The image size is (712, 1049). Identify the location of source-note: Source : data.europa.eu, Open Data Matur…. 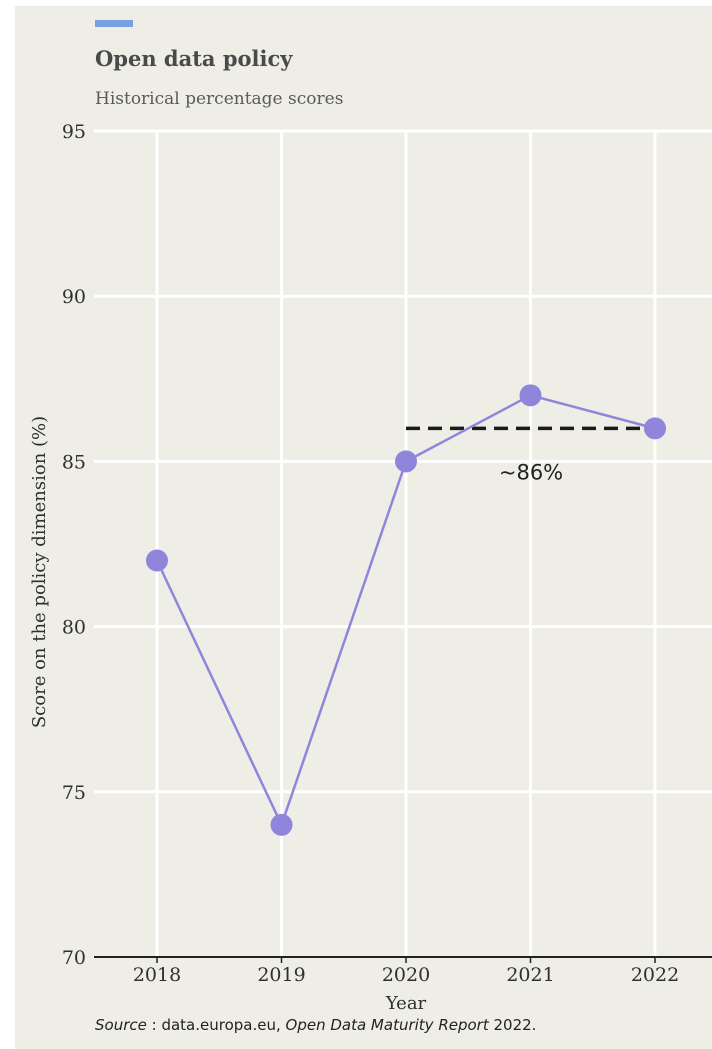
(315, 1025).